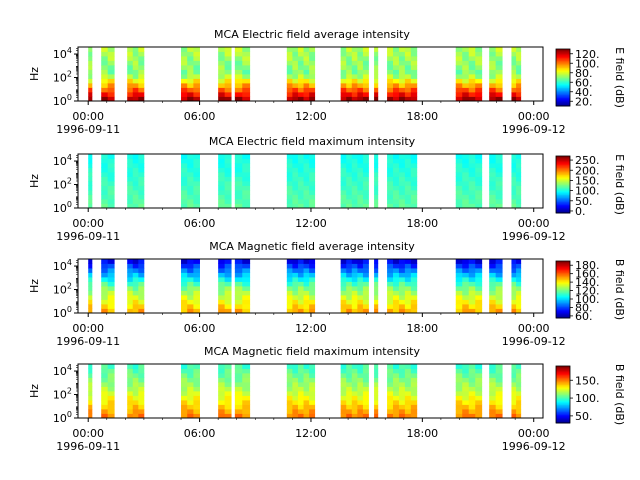  What do you see at coordinates (587, 170) in the screenshot?
I see `colorbar-tick-label: 200.` at bounding box center [587, 170].